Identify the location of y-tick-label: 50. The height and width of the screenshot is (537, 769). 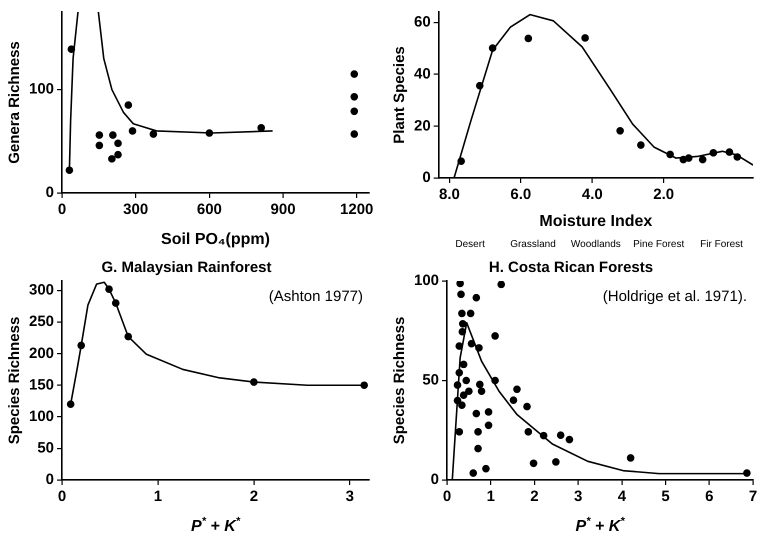
(431, 380).